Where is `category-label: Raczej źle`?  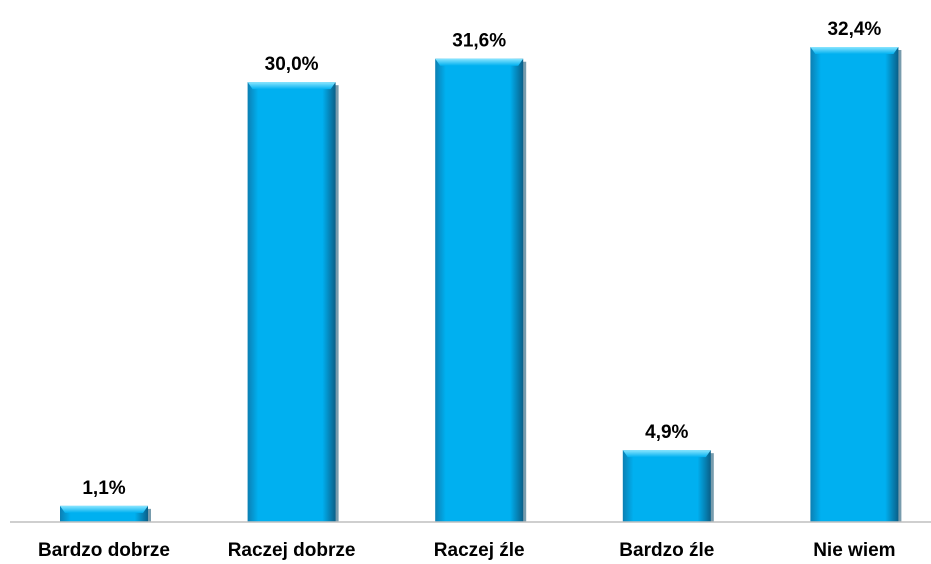
category-label: Raczej źle is located at coordinates (479, 550).